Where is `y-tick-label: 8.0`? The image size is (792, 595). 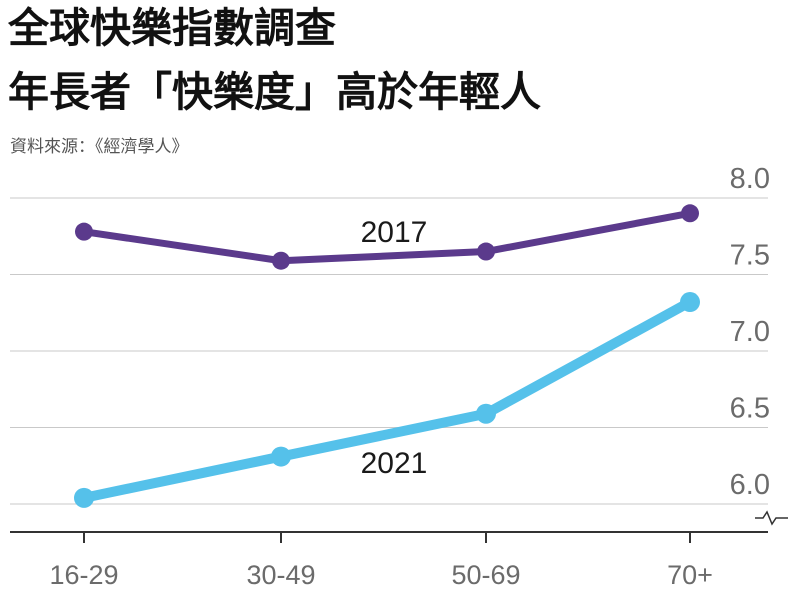
y-tick-label: 8.0 is located at coordinates (750, 179).